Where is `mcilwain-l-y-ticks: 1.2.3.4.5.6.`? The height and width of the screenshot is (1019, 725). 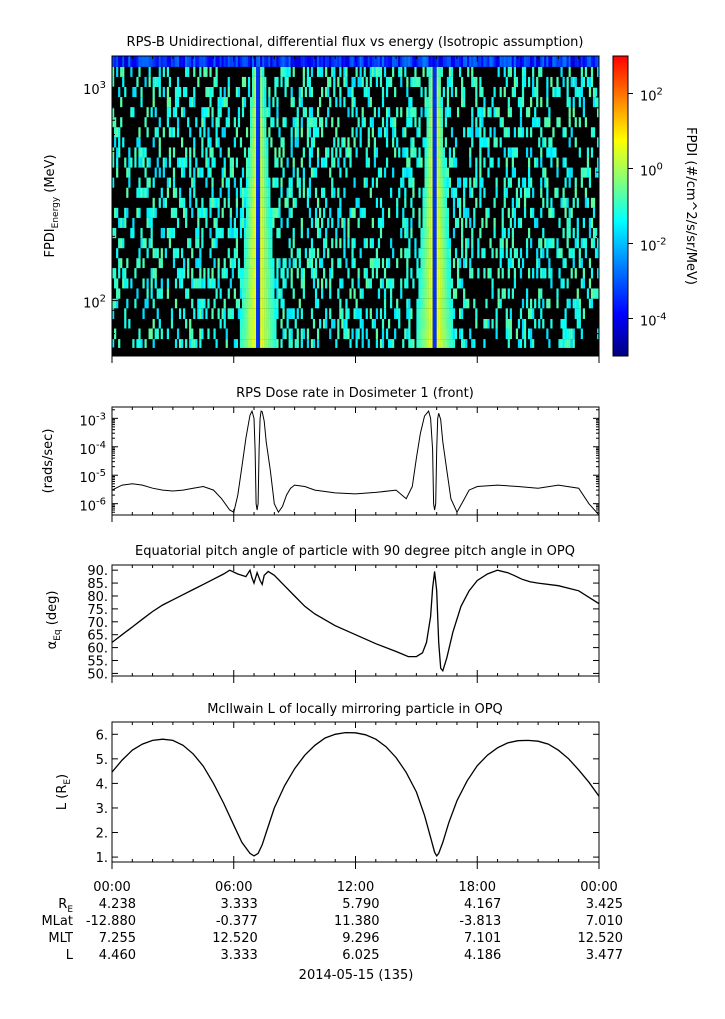
mcilwain-l-y-ticks: 1.2.3.4.5.6. is located at coordinates (347, 797).